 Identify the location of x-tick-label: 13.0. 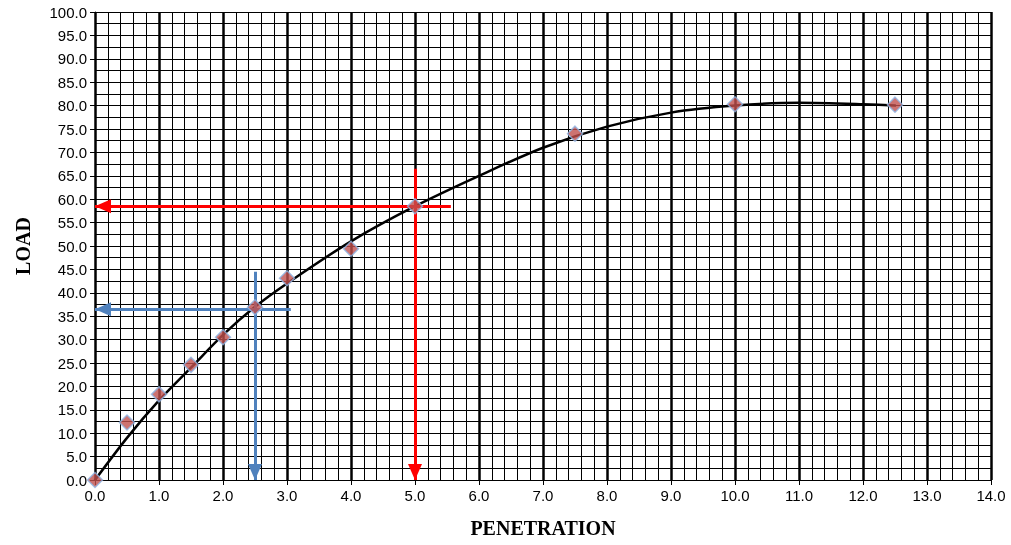
(927, 495).